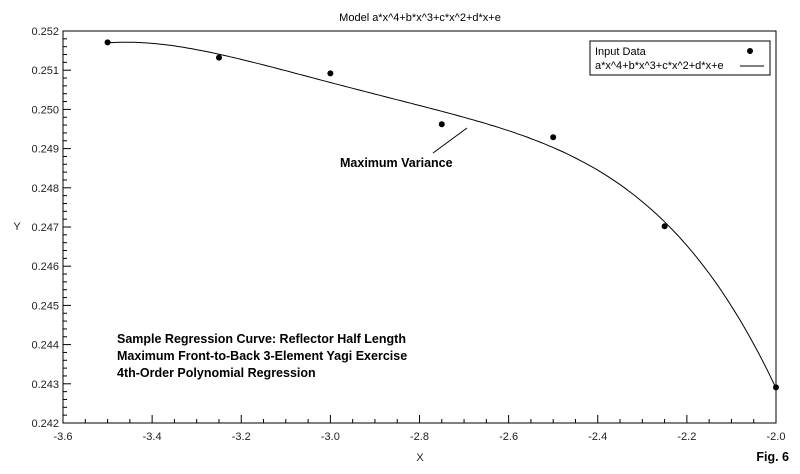 Image resolution: width=800 pixels, height=474 pixels. Describe the element at coordinates (776, 437) in the screenshot. I see `x-tick-label: -2.0` at that location.